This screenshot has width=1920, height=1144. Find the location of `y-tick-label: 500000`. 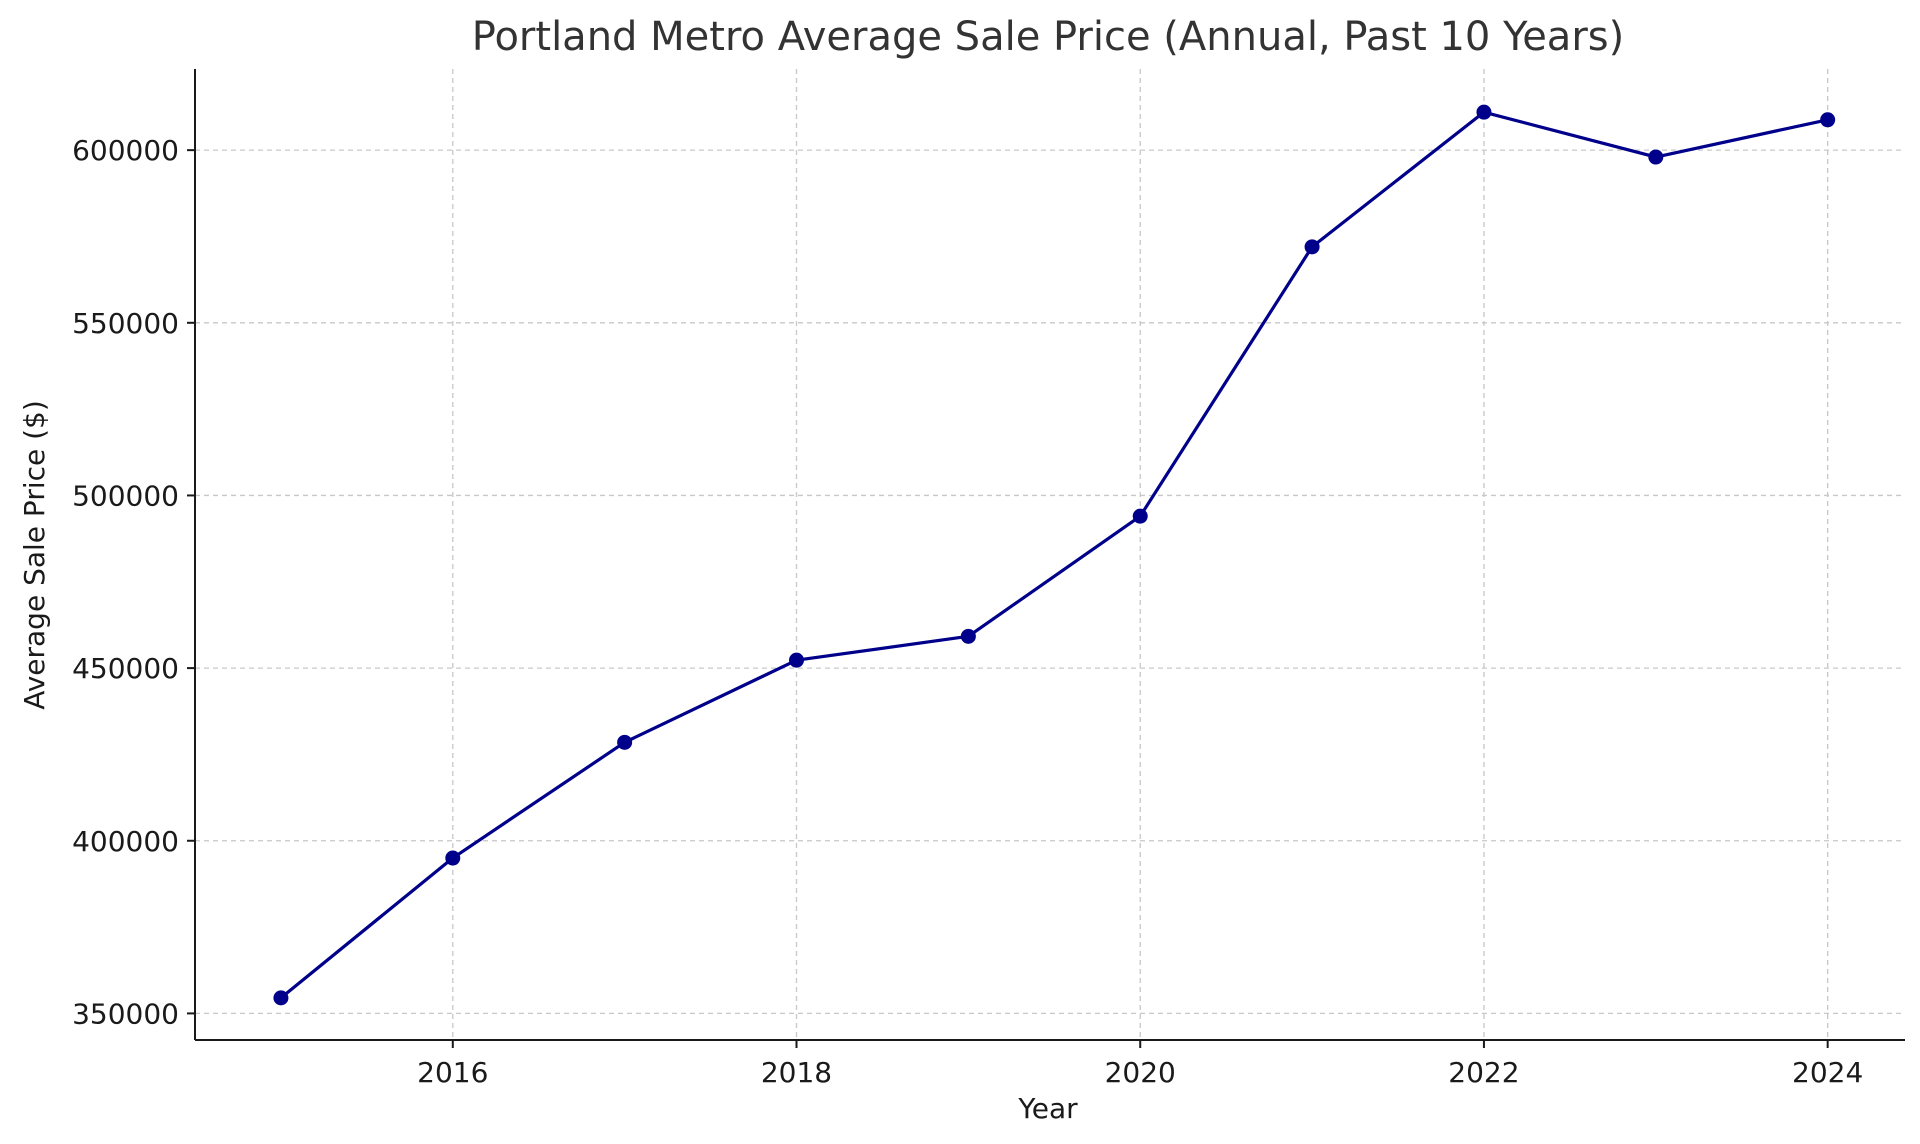

y-tick-label: 500000 is located at coordinates (125, 495).